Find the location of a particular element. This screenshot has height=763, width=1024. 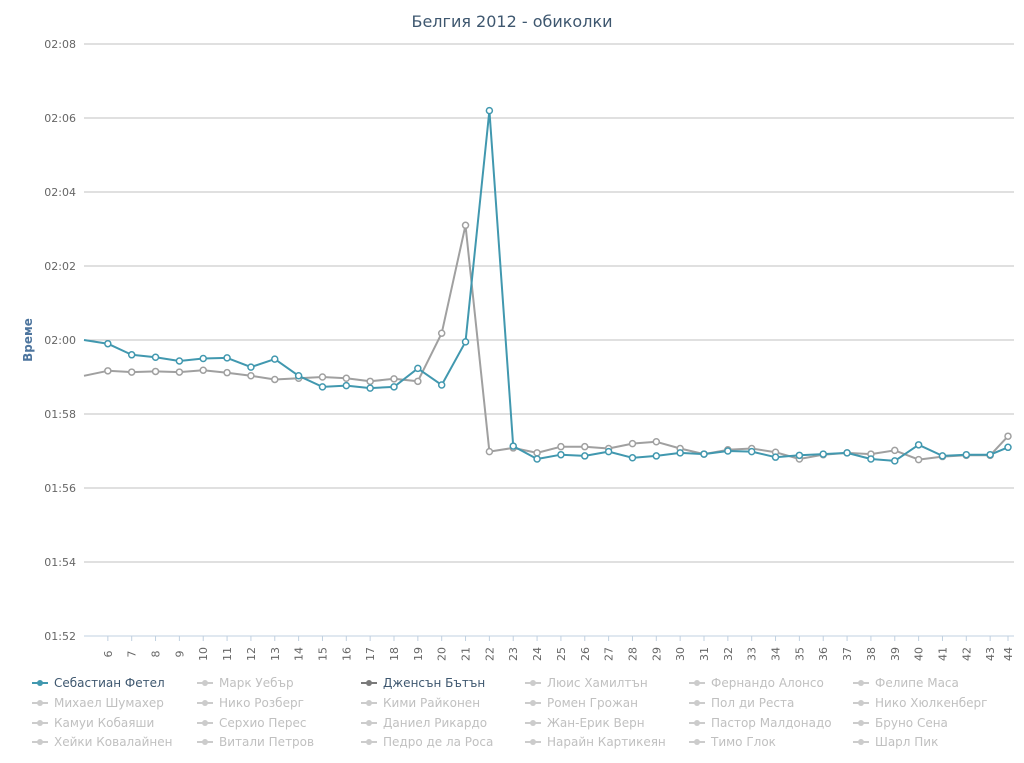

legend-item: Нарайн Картикеян is located at coordinates (595, 742).